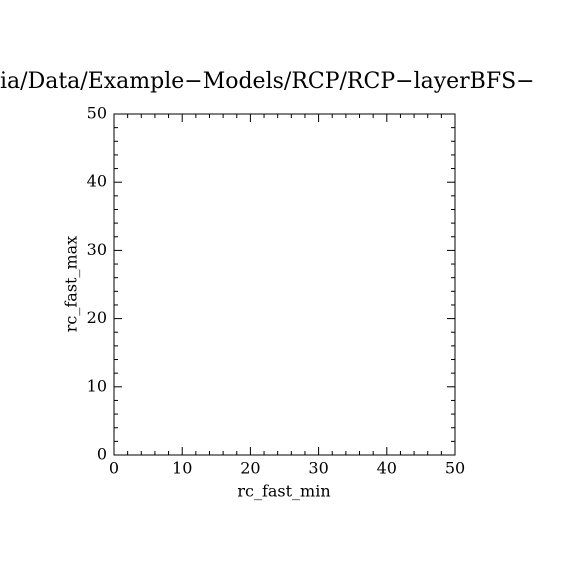 This screenshot has width=570, height=570. Describe the element at coordinates (97, 113) in the screenshot. I see `y-tick-label: 50` at that location.